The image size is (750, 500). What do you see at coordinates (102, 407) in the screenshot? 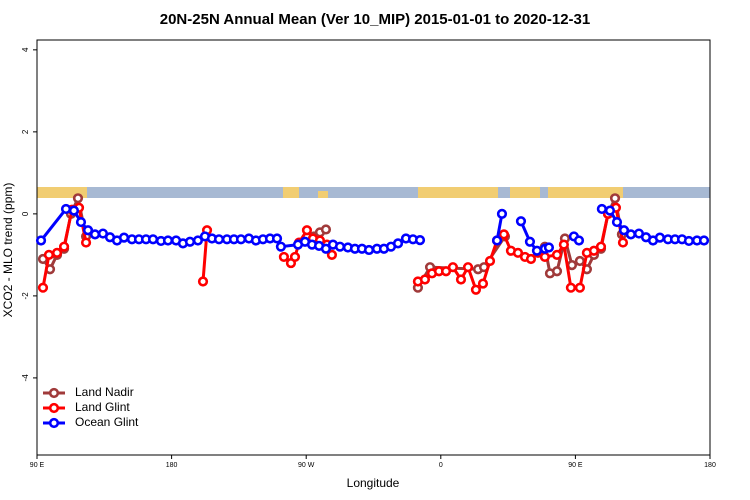
I see `legend-label: Land Glint` at bounding box center [102, 407].